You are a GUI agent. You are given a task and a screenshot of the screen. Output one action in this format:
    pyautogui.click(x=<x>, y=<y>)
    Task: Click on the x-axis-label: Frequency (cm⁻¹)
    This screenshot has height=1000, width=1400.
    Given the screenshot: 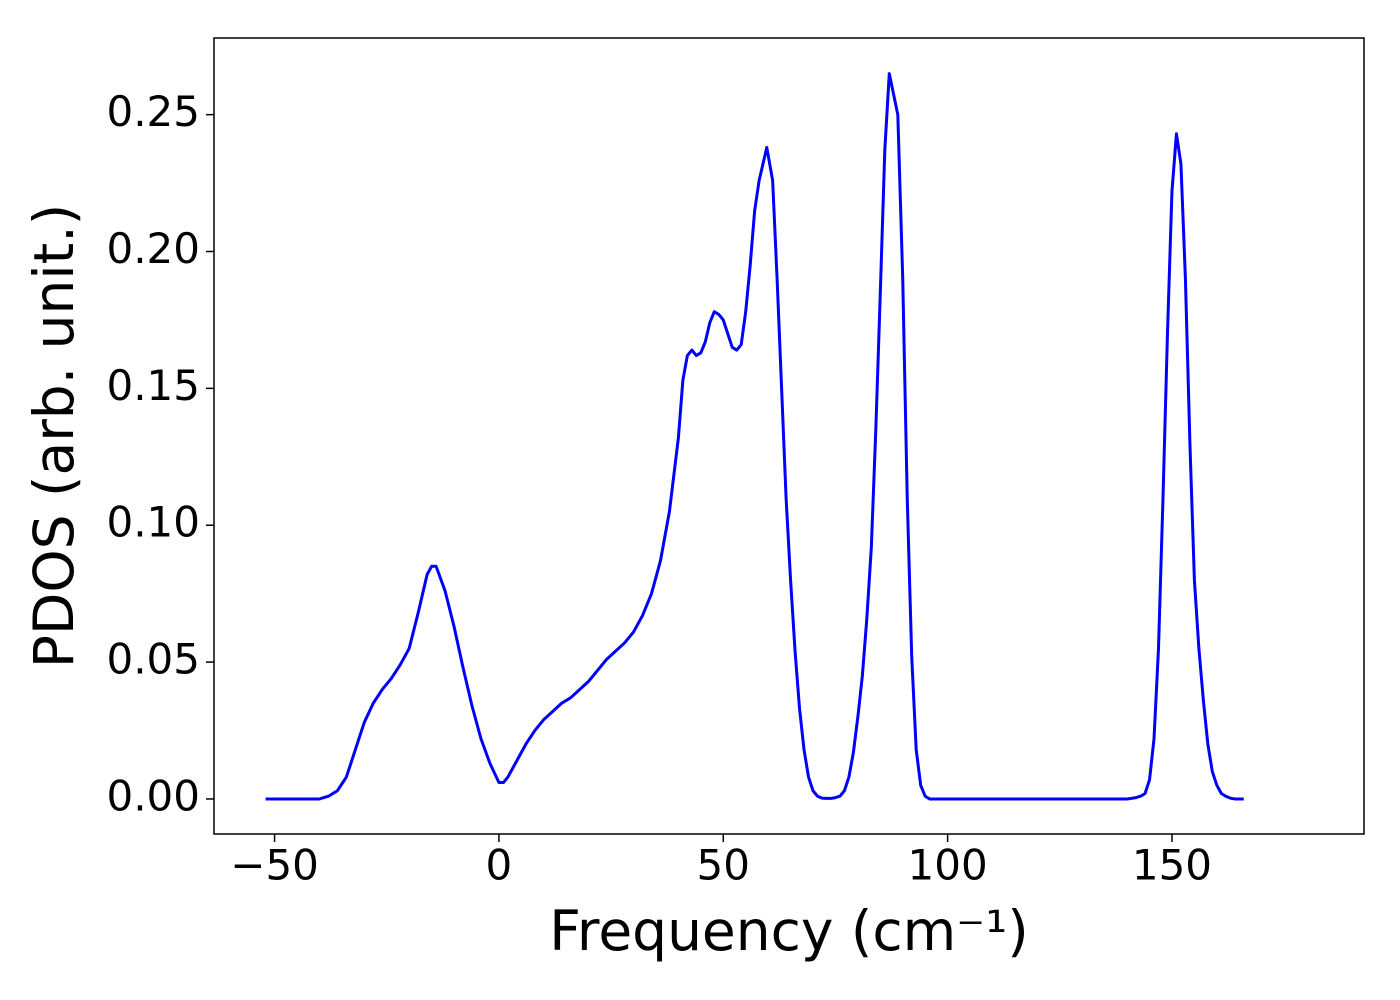 What is the action you would take?
    pyautogui.click(x=788, y=931)
    